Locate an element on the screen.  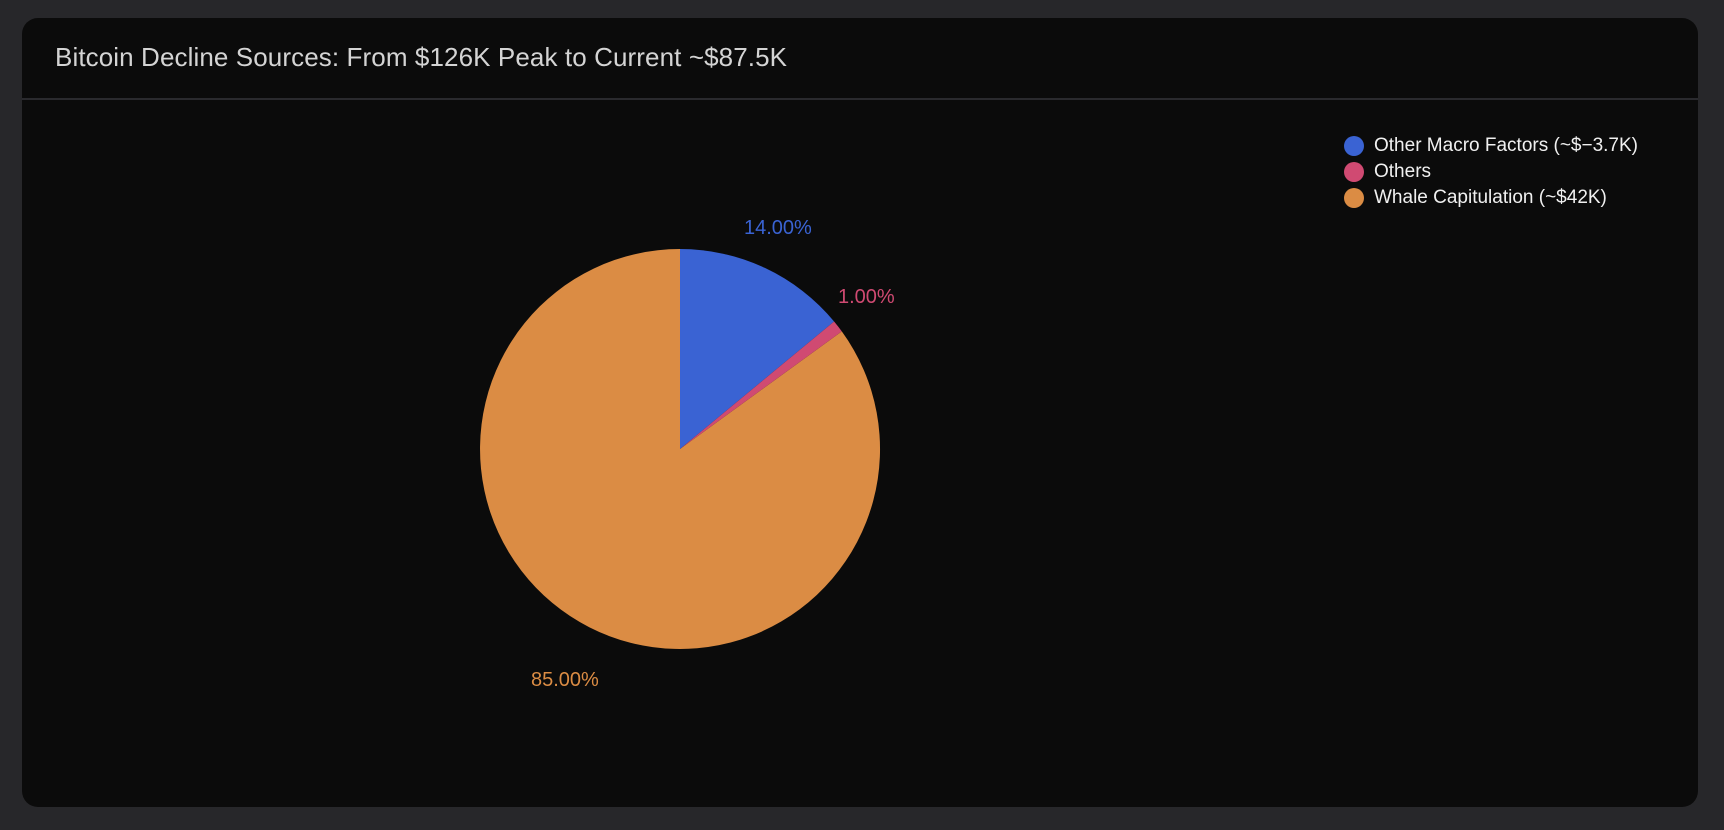
legend-label: Other Macro Factors (~$−3.7K) is located at coordinates (1506, 145).